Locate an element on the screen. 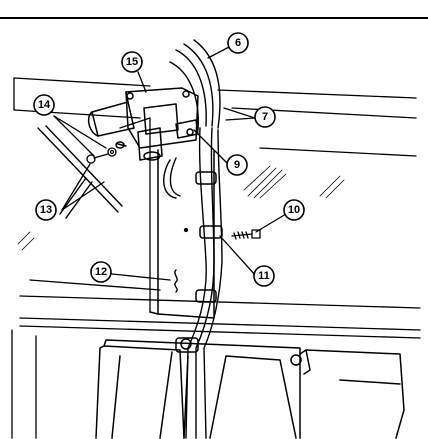 The height and width of the screenshot is (439, 428). callout-12: 12 is located at coordinates (101, 272).